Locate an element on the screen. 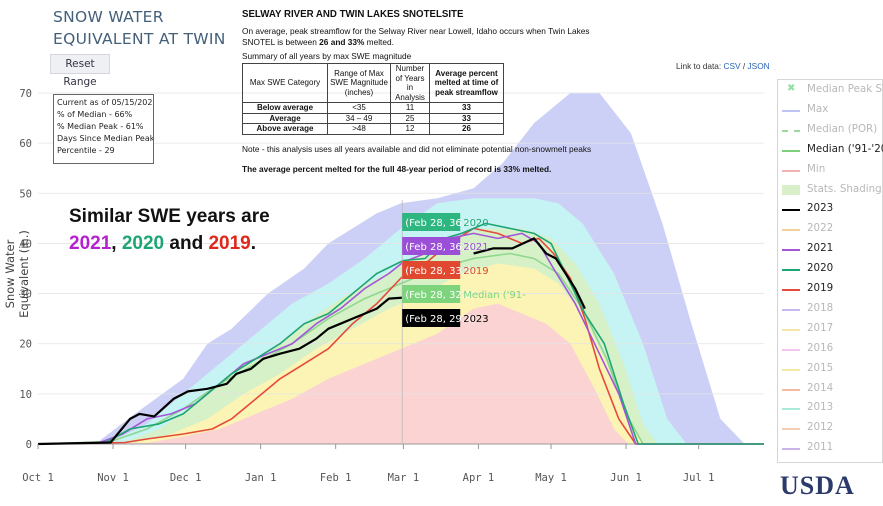 This screenshot has width=883, height=506. legend-label: 2019 is located at coordinates (820, 288).